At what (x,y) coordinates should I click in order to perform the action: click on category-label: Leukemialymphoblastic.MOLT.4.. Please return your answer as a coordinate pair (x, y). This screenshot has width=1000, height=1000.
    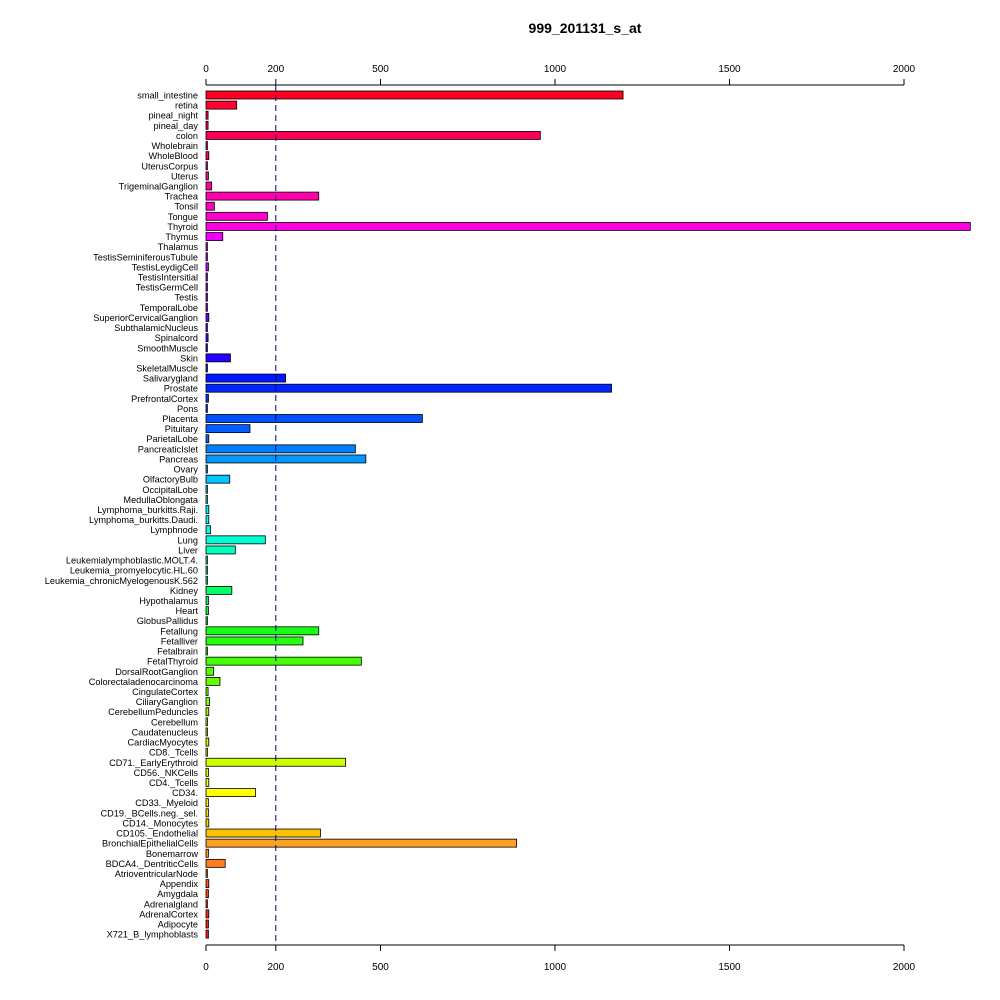
    Looking at the image, I should click on (132, 561).